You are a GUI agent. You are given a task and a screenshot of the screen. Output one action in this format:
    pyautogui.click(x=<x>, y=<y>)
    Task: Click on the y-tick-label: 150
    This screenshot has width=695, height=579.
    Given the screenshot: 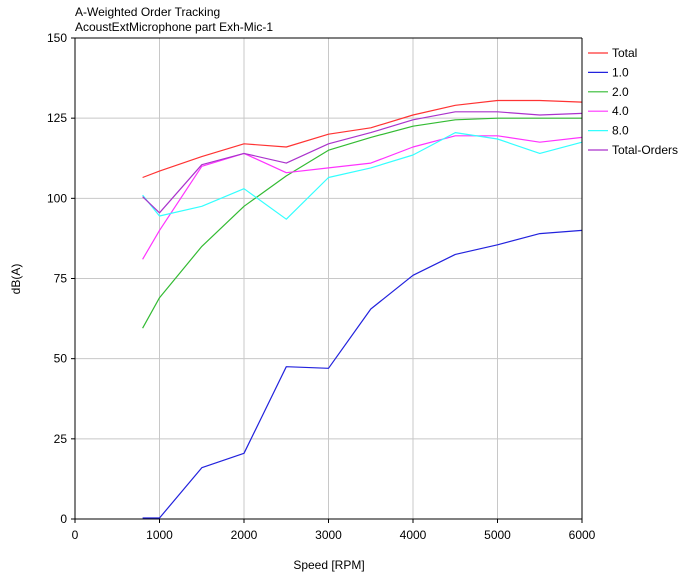 What is the action you would take?
    pyautogui.click(x=57, y=38)
    